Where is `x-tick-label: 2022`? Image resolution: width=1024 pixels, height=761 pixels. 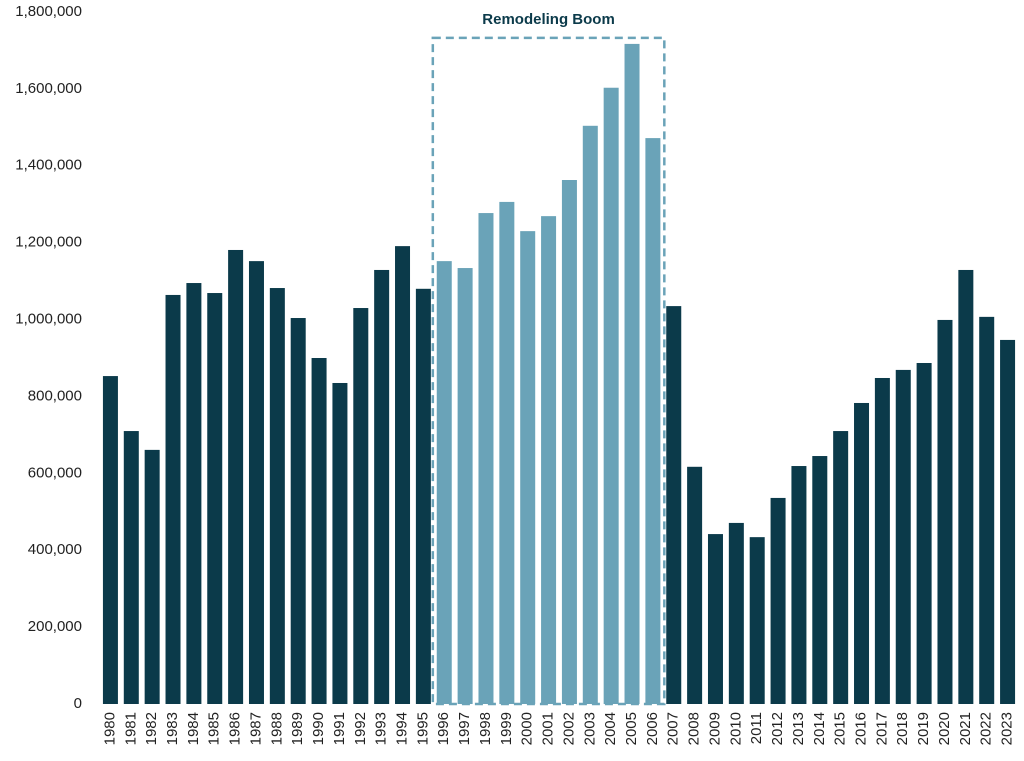 x-tick-label: 2022 is located at coordinates (986, 728).